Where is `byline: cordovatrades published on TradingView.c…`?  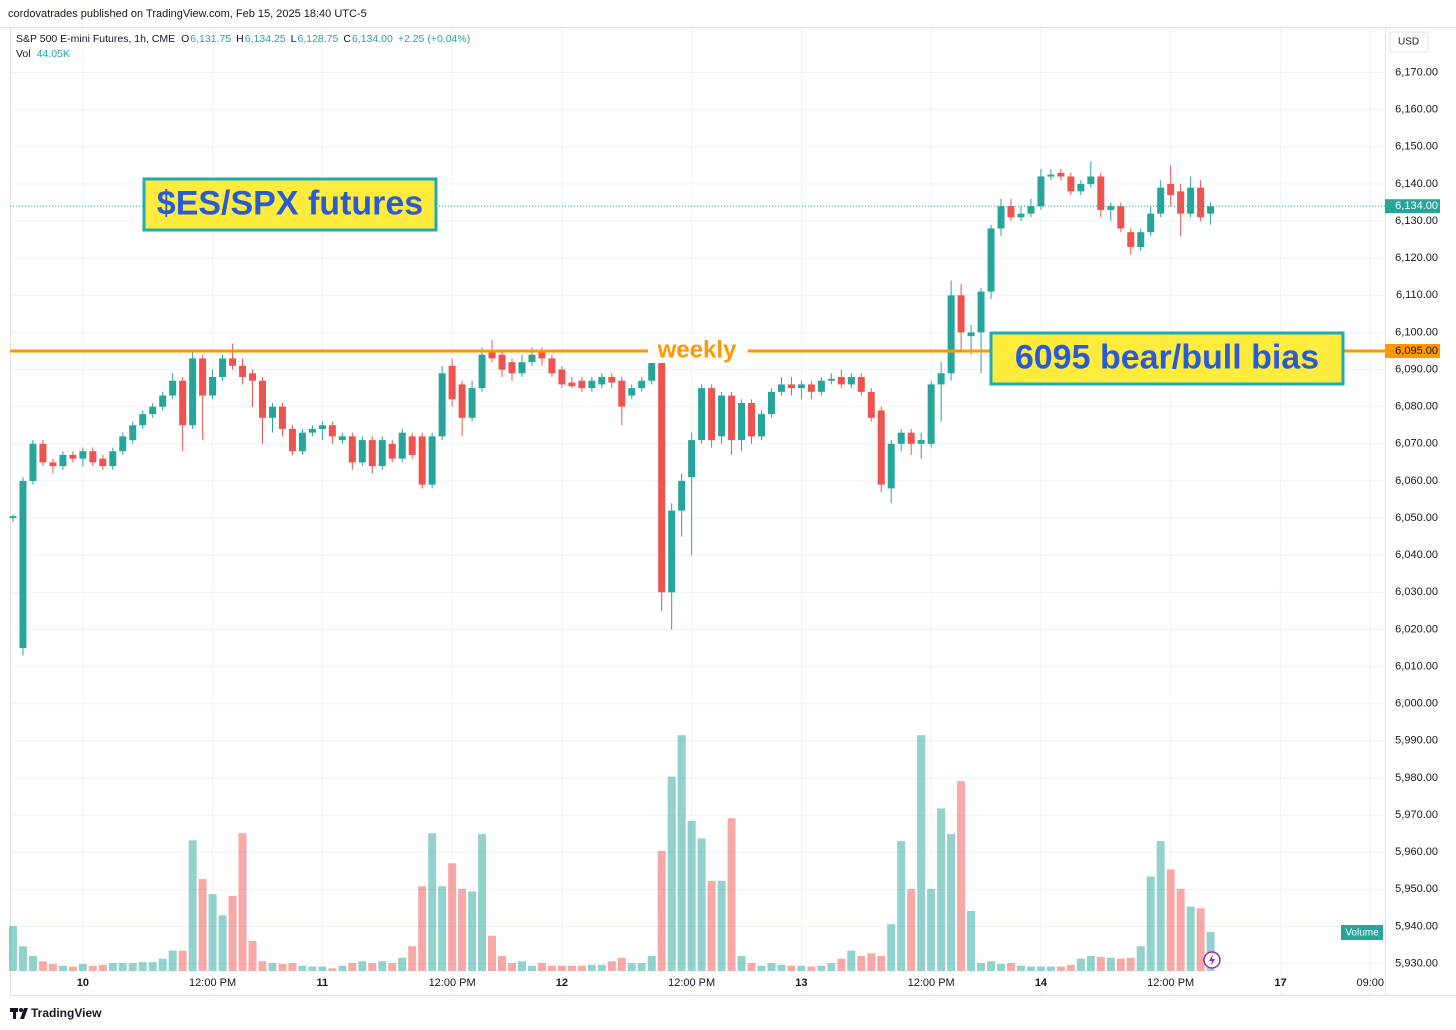
byline: cordovatrades published on TradingView.c… is located at coordinates (187, 14).